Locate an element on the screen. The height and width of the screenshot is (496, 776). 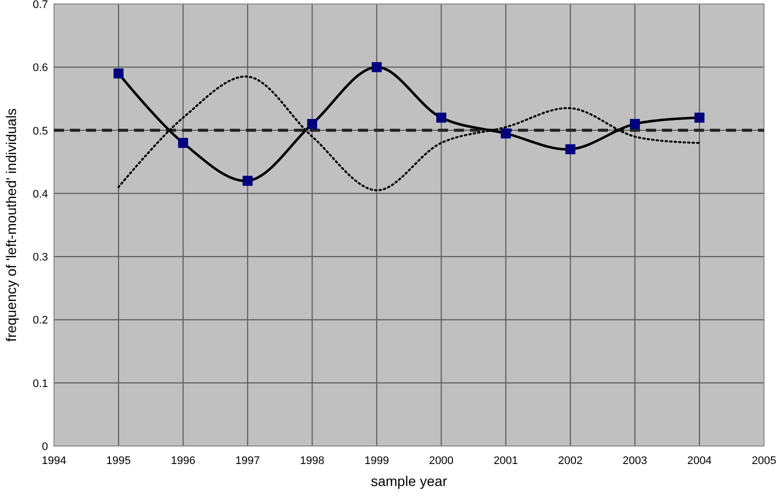
x-tick-label: 2003 is located at coordinates (635, 461).